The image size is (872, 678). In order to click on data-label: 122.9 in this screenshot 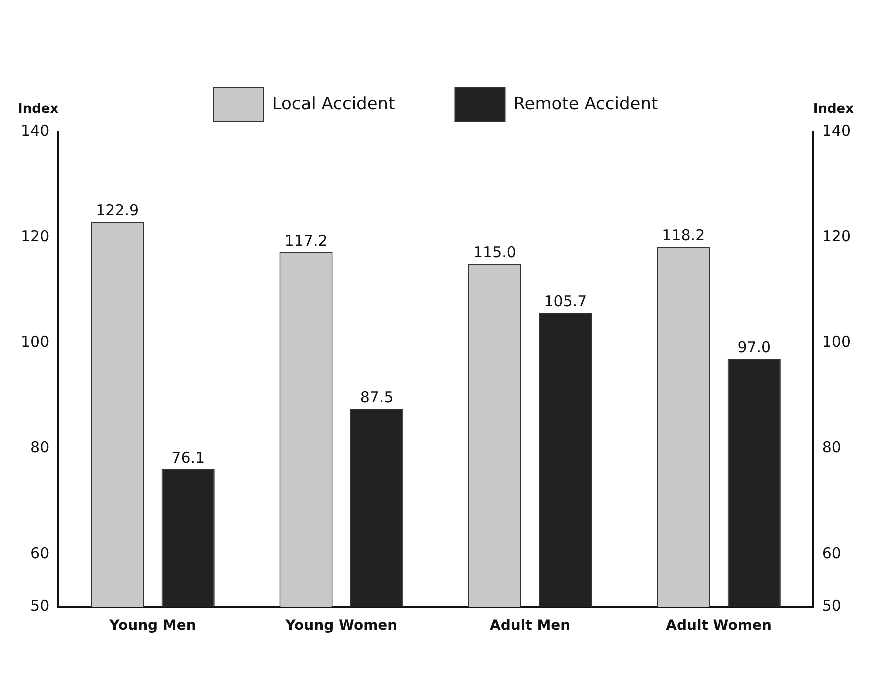, I will do `click(118, 211)`.